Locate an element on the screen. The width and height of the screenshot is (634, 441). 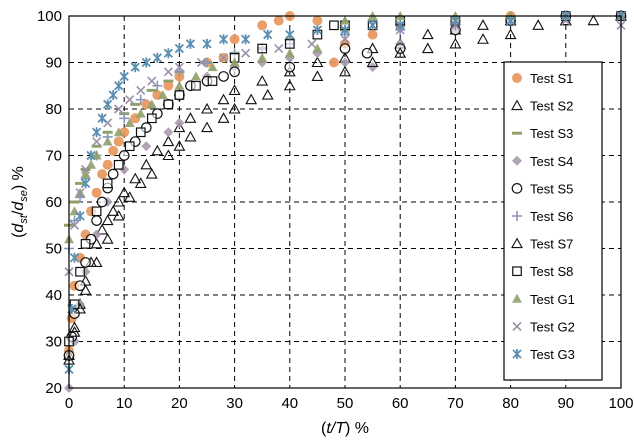
y-tick-label: 100 is located at coordinates (49, 16).